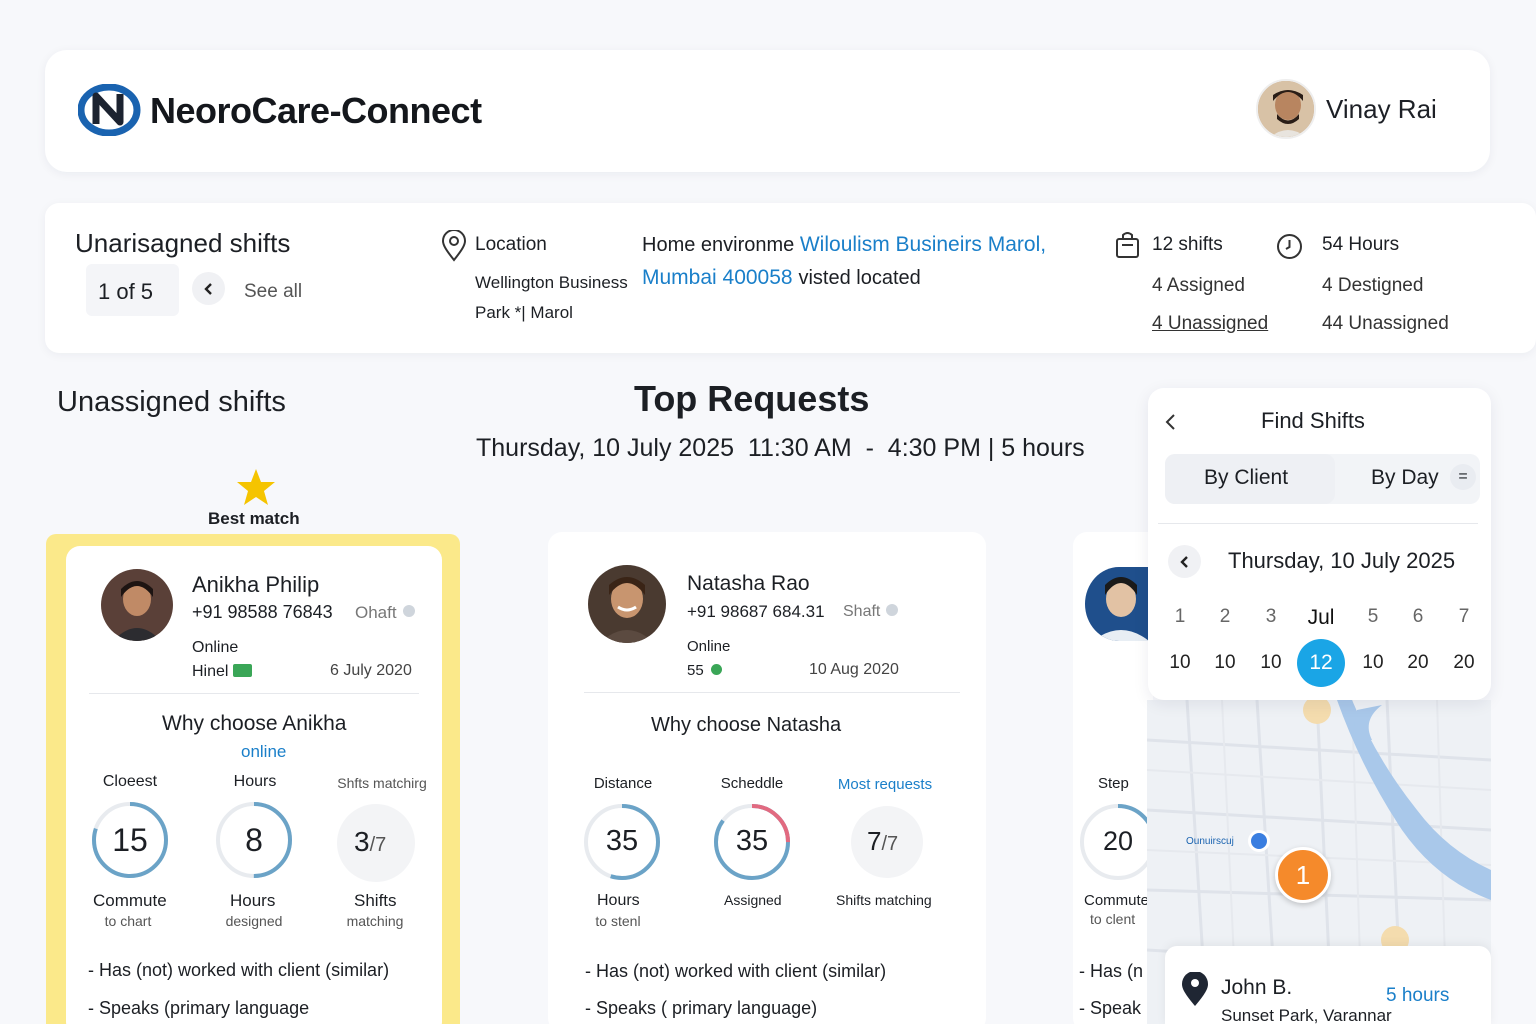  I want to click on anikha-photo, so click(137, 605).